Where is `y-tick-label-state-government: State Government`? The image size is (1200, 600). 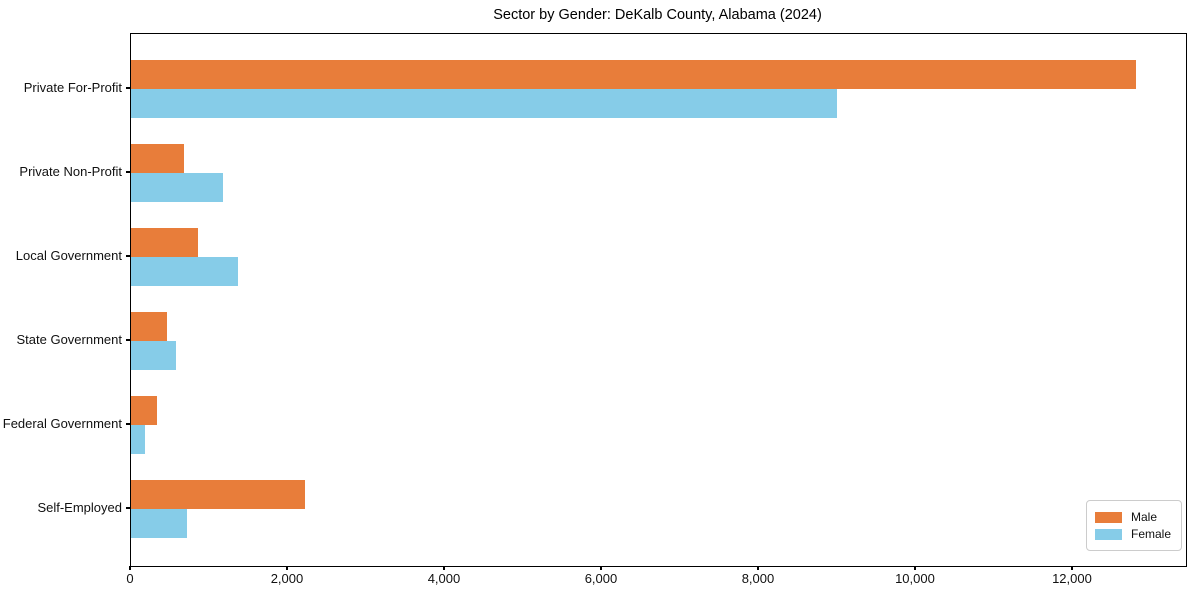 y-tick-label-state-government: State Government is located at coordinates (69, 339).